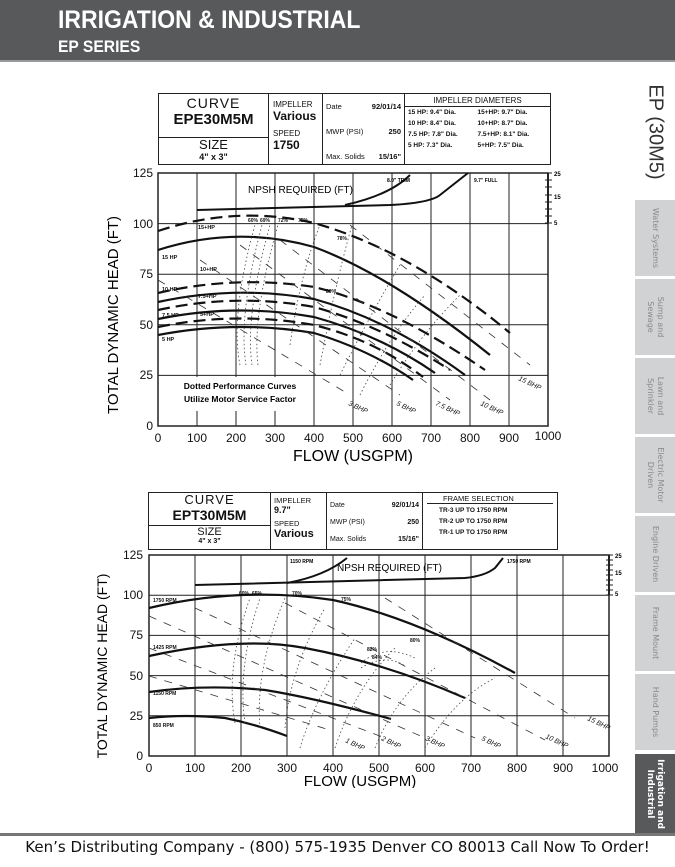  I want to click on y-tick: 0, so click(139, 756).